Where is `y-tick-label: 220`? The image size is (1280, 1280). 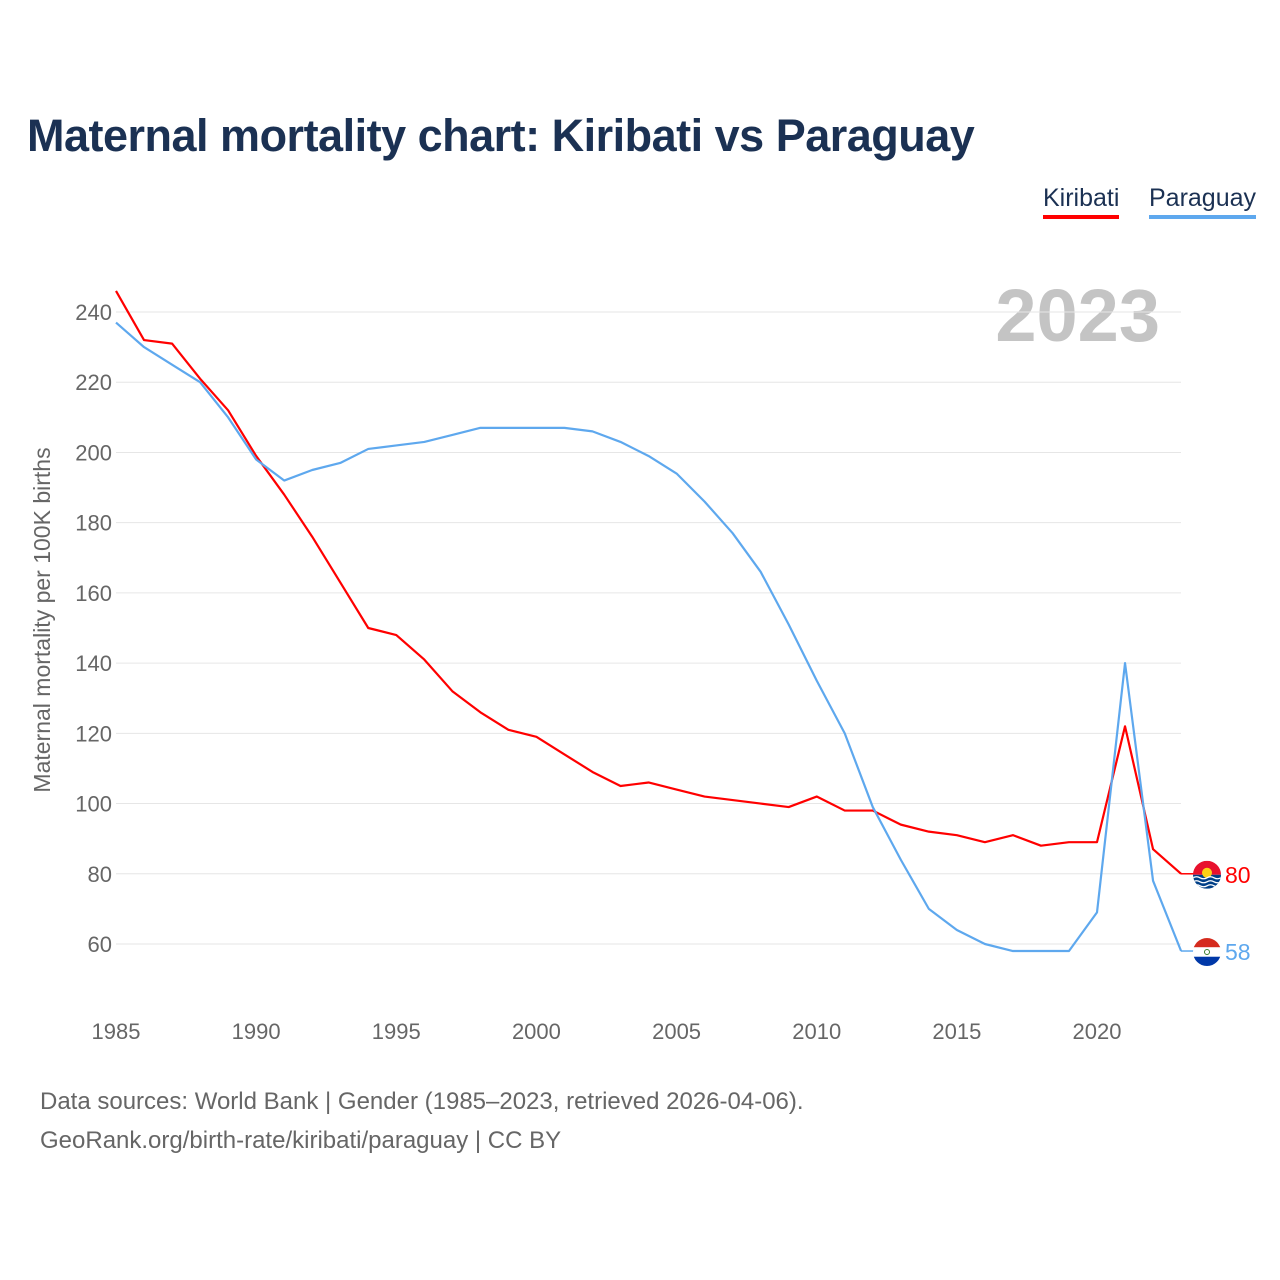
y-tick-label: 220 is located at coordinates (93, 382).